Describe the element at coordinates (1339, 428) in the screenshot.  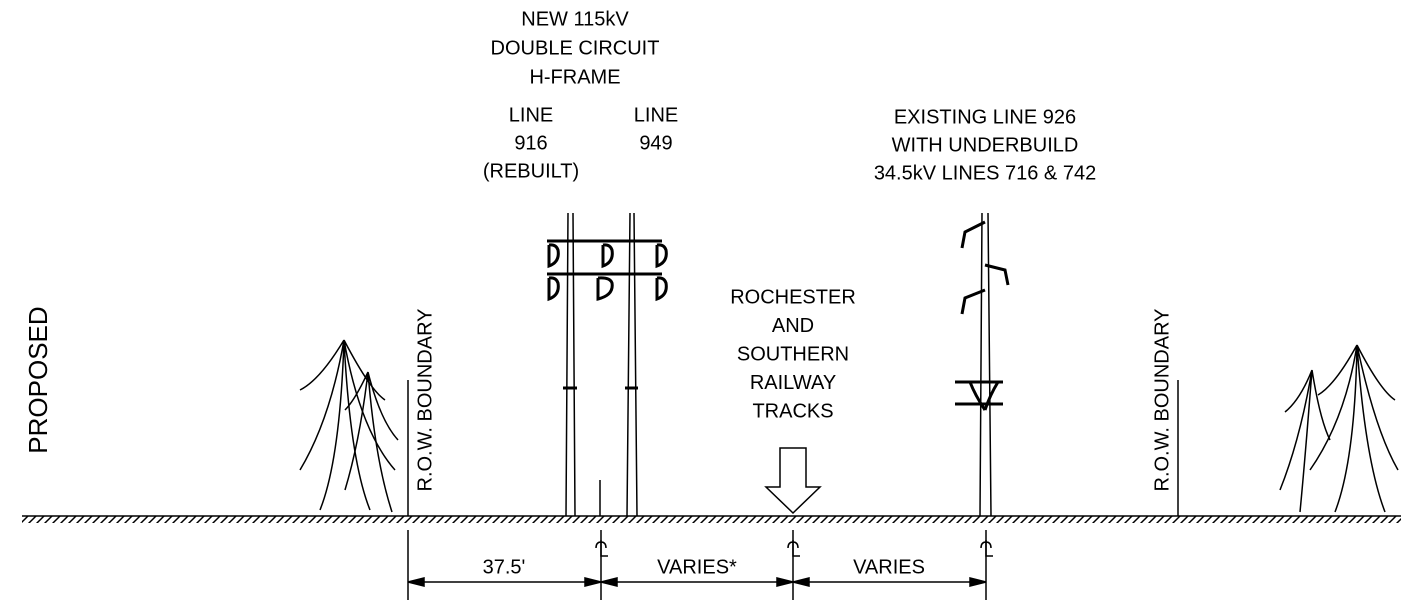
I see `trees-right` at that location.